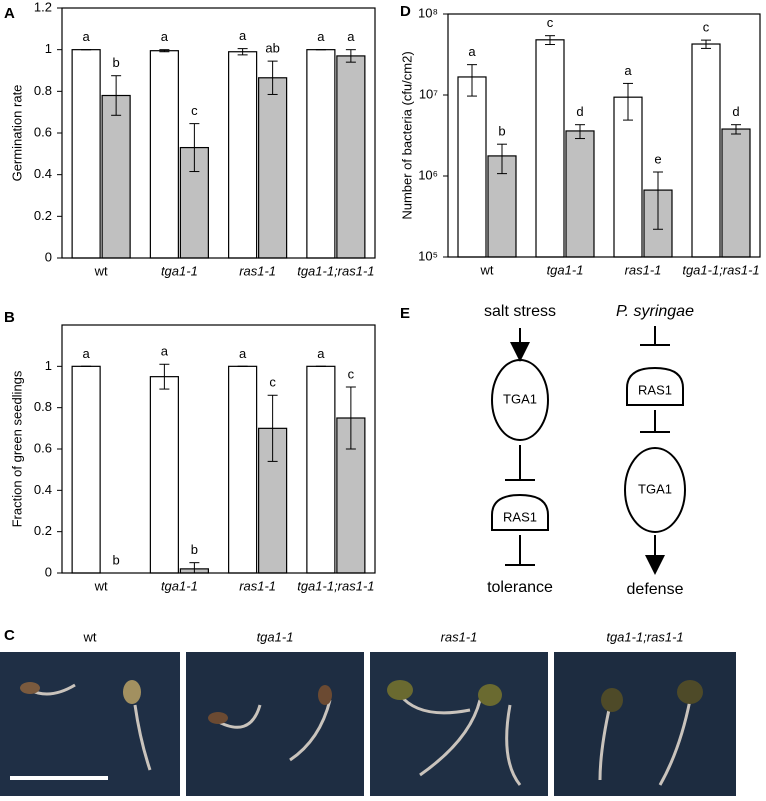 This screenshot has height=801, width=766. Describe the element at coordinates (43, 489) in the screenshot. I see `y-tick-label: 0.4` at that location.